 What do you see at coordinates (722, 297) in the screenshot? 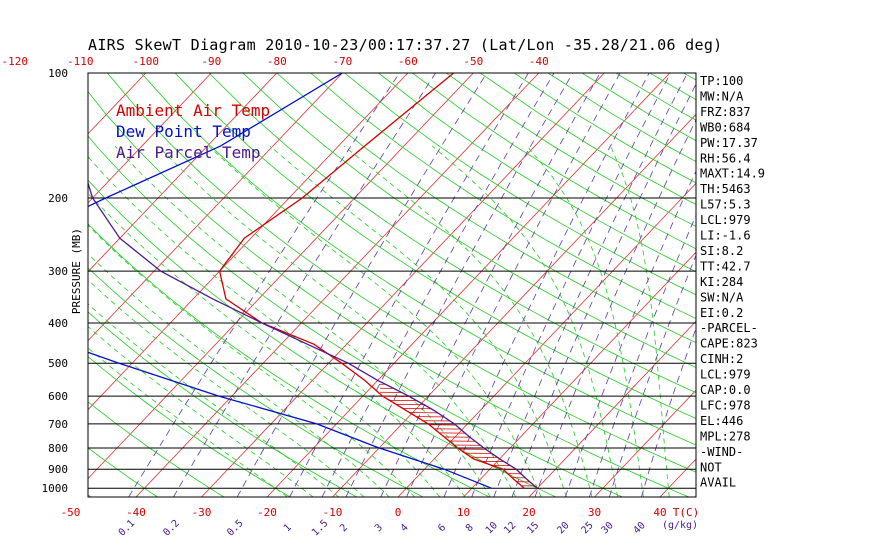
I see `index-label: SW:N/A` at bounding box center [722, 297].